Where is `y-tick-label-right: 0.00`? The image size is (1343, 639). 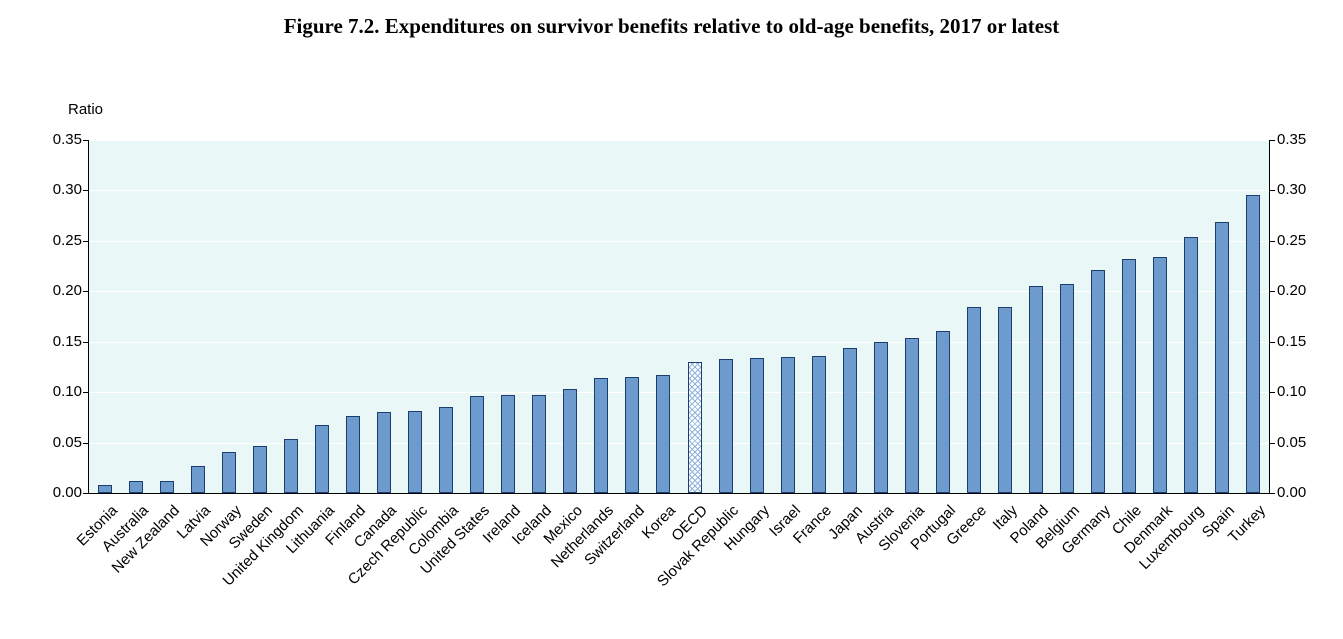 y-tick-label-right: 0.00 is located at coordinates (1292, 492).